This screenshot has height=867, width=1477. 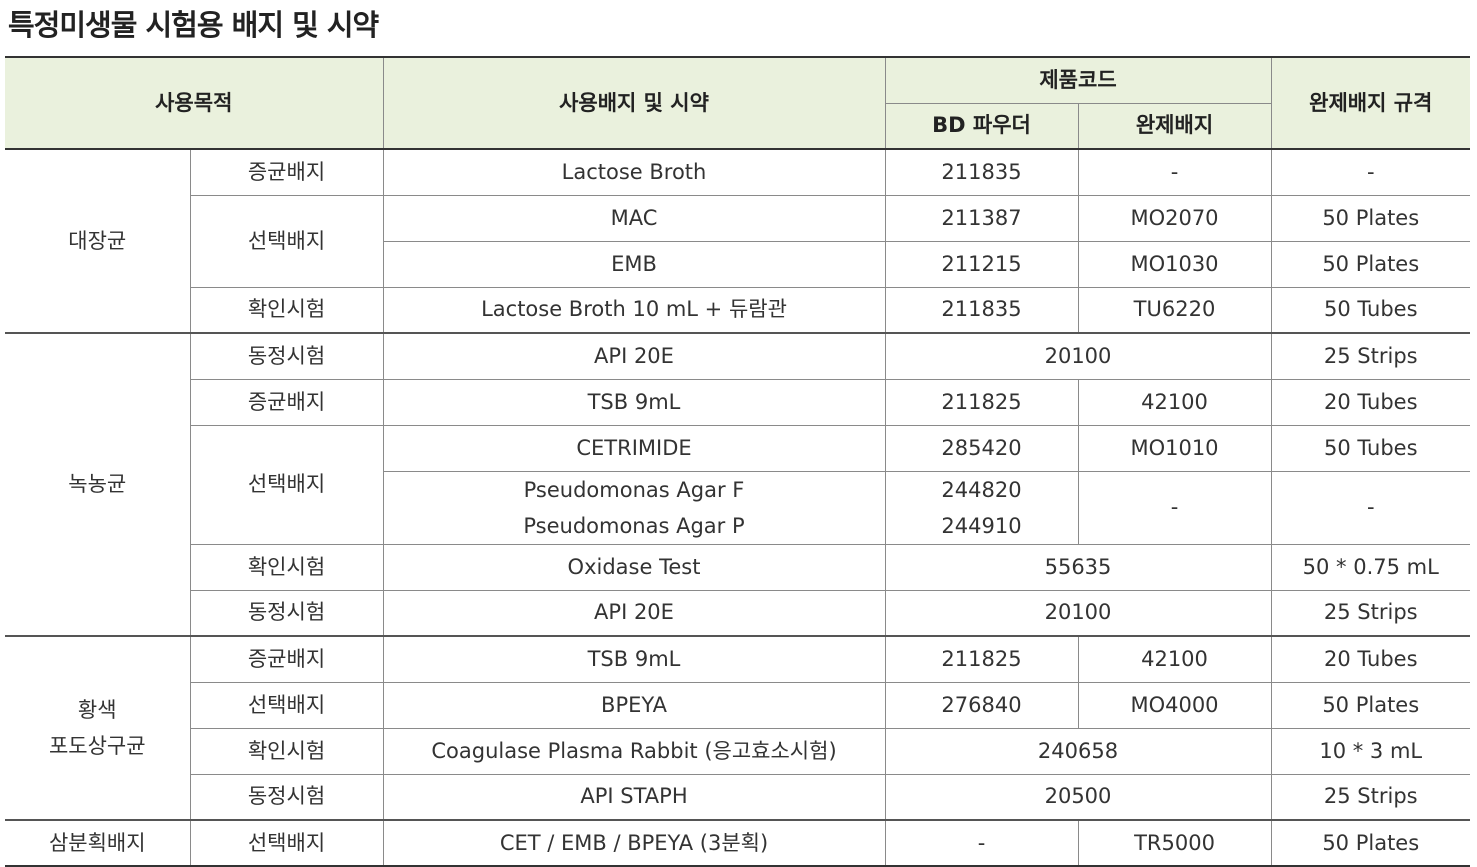 What do you see at coordinates (634, 489) in the screenshot?
I see `cell-line: Pseudomonas Agar F` at bounding box center [634, 489].